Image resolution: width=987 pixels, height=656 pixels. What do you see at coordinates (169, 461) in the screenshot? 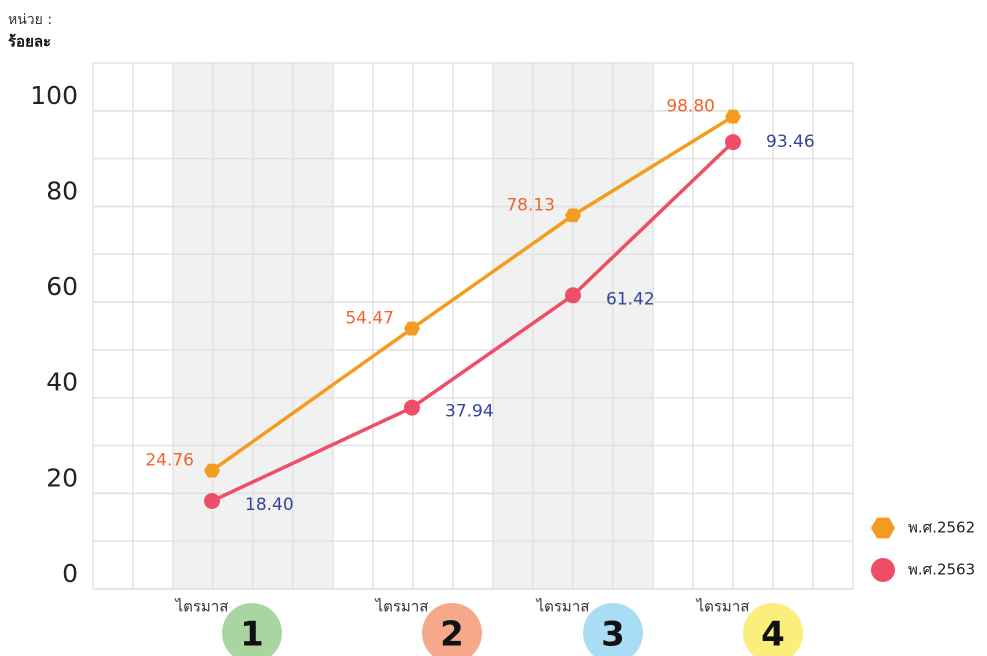
I see `value-label: 24.76` at bounding box center [169, 461].